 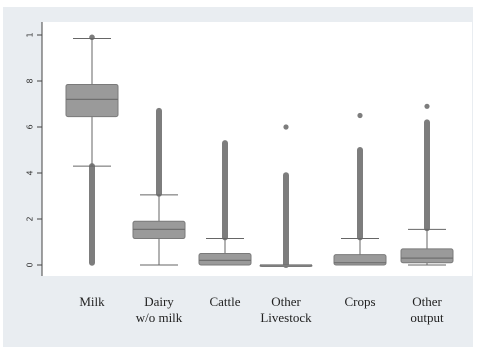 I want to click on x-category-label-line: Crops, so click(x=359, y=301).